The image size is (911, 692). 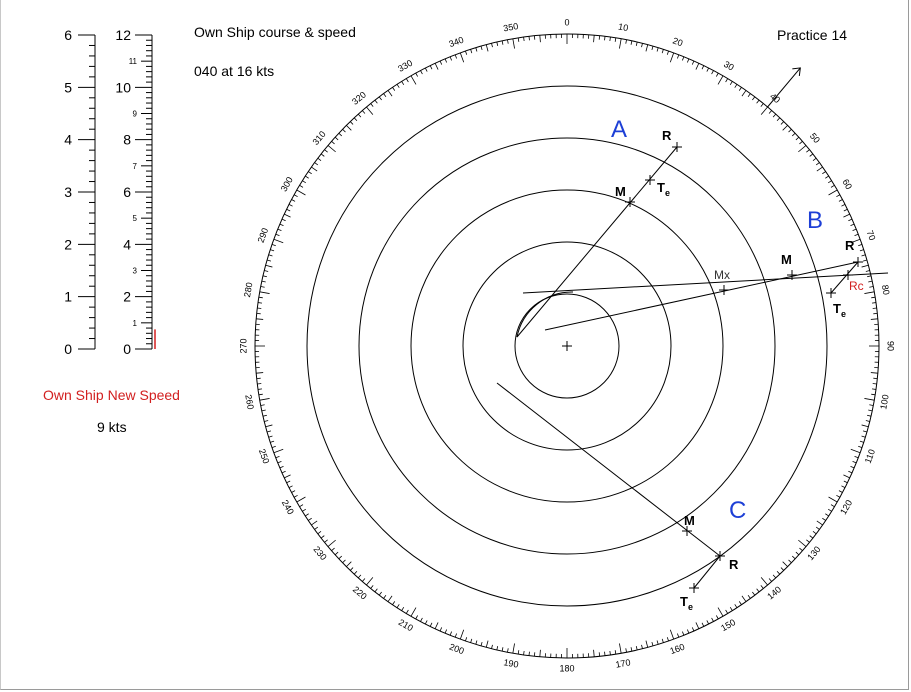 I want to click on own-ship-course-speed: 040 at 16 kts, so click(x=234, y=71).